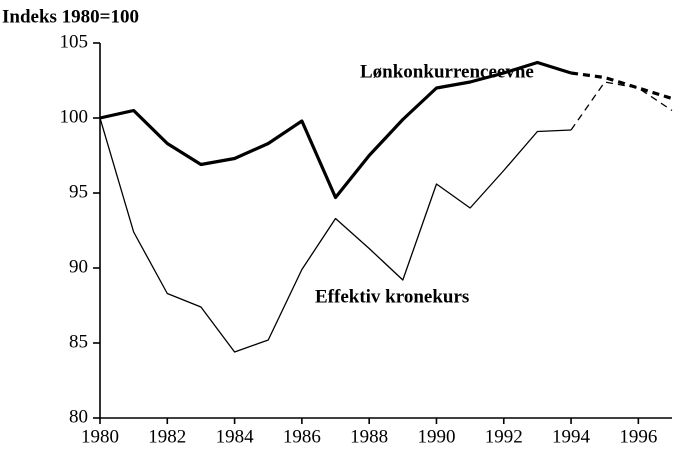  What do you see at coordinates (78, 191) in the screenshot?
I see `y-tick-label: 95` at bounding box center [78, 191].